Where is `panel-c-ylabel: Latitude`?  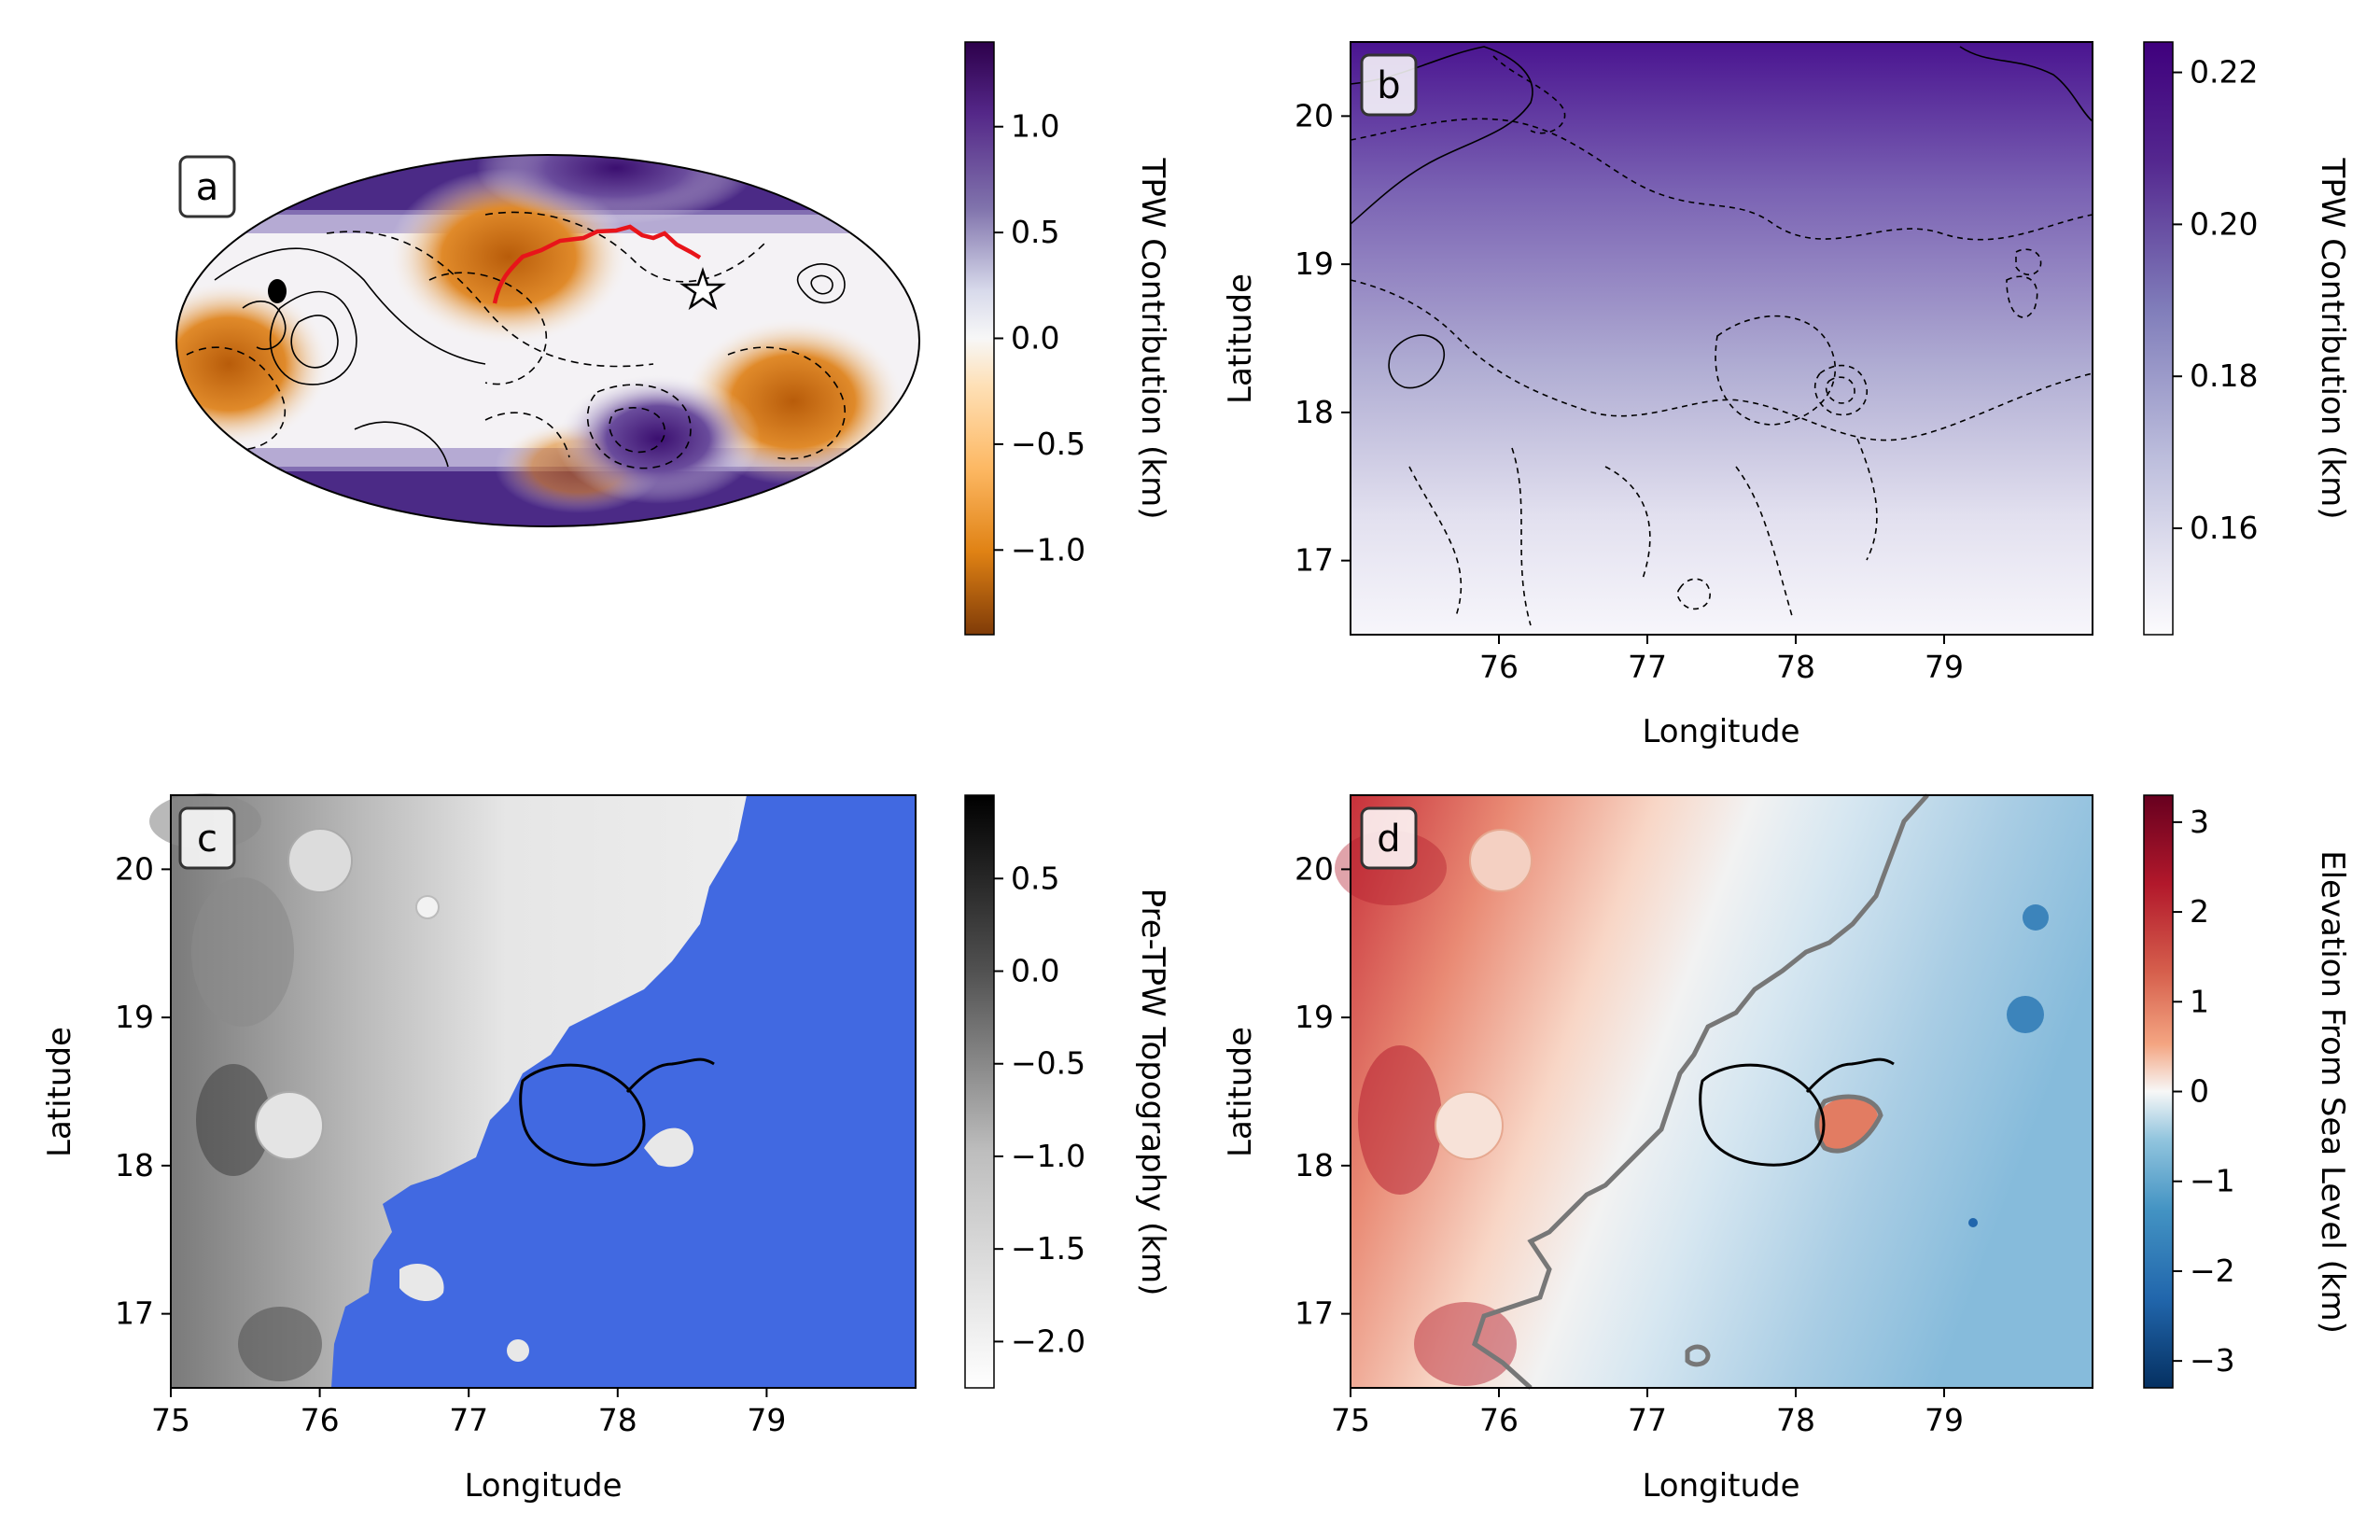
panel-c-ylabel: Latitude is located at coordinates (59, 1092).